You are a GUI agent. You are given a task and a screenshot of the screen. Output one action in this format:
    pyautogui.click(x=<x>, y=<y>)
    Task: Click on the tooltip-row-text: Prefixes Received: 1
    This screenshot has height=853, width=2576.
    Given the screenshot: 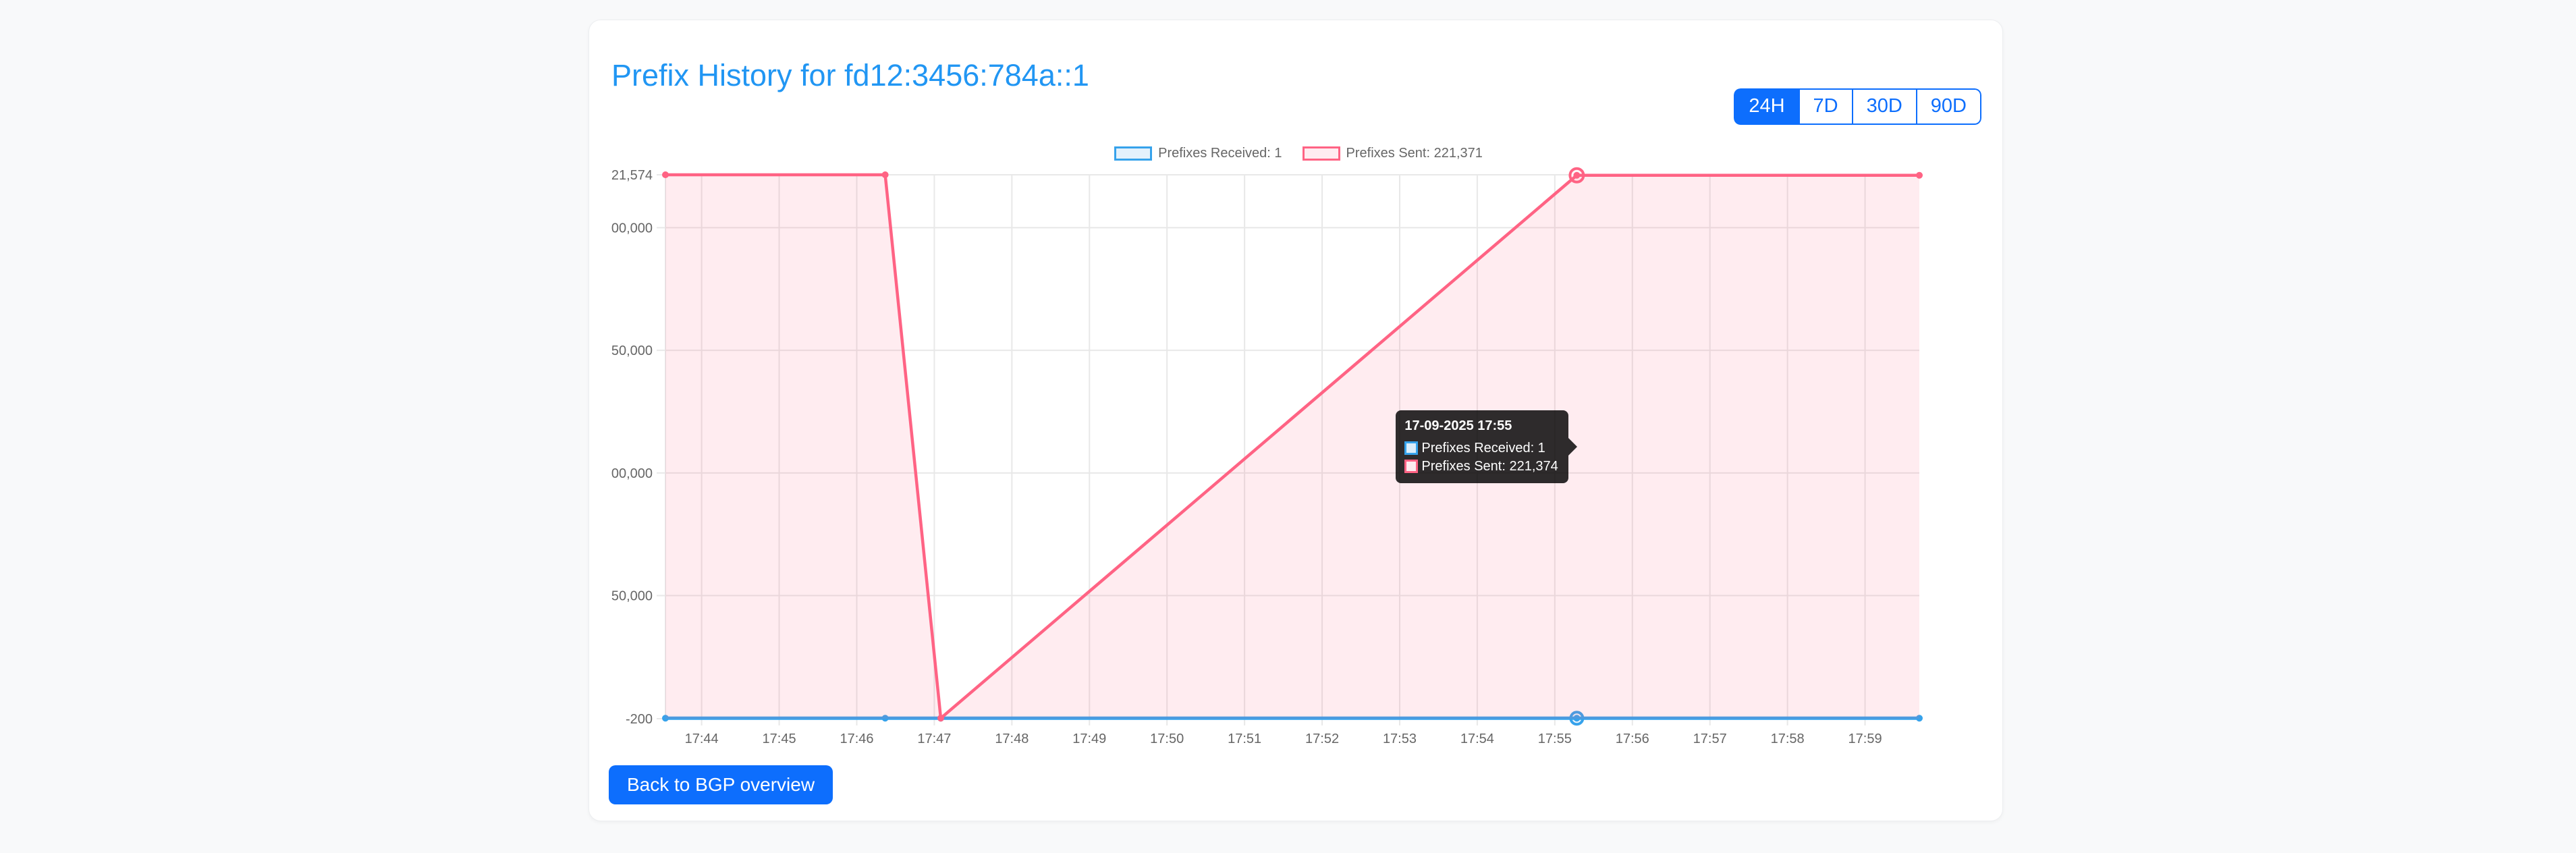 What is the action you would take?
    pyautogui.click(x=1483, y=448)
    